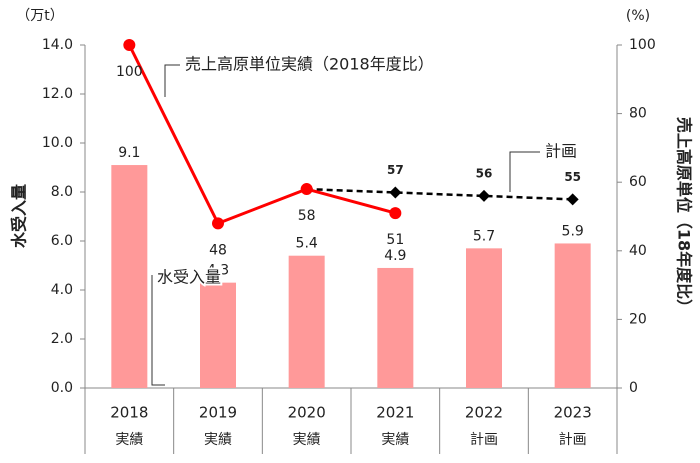 This screenshot has width=700, height=463. I want to click on data-label: 100, so click(129, 72).